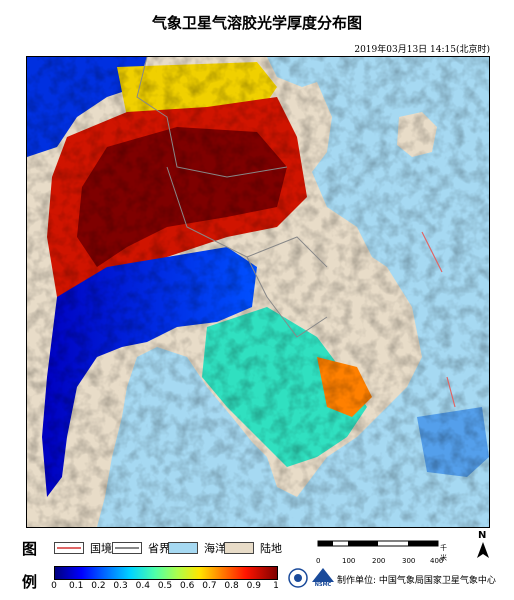  I want to click on scale-unit: 千米, so click(443, 553).